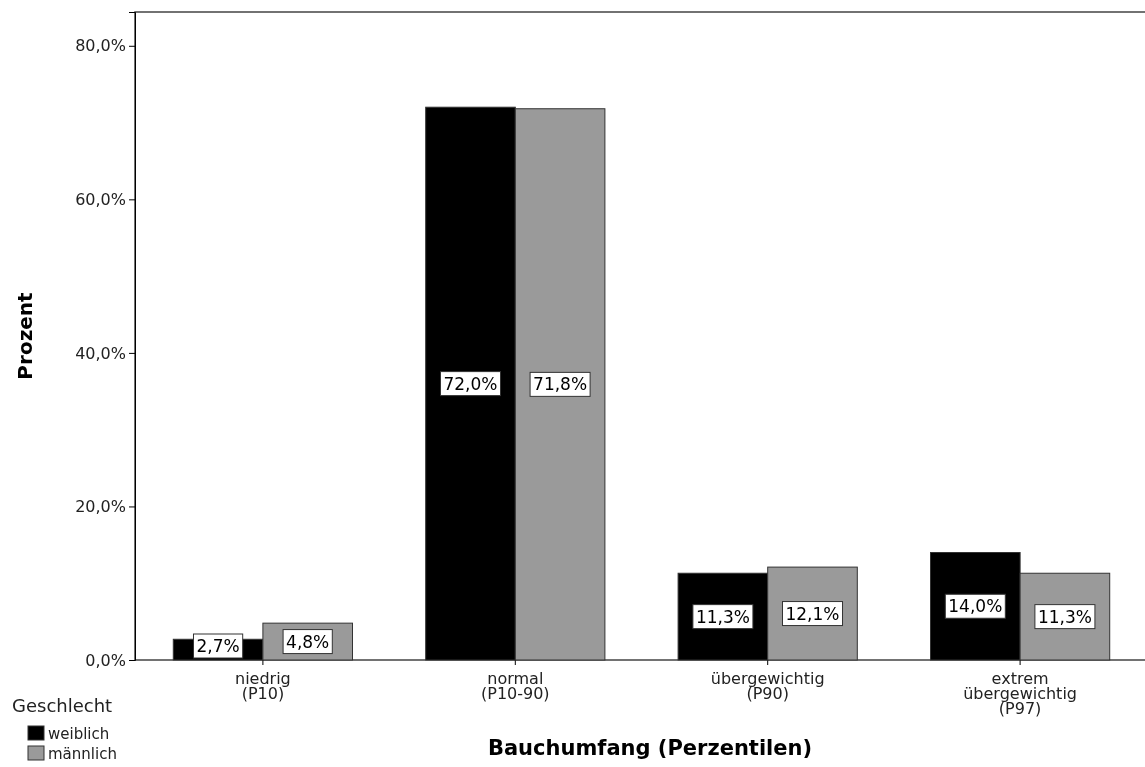 This screenshot has width=1145, height=767. I want to click on x-axis-title: Bauchumfang (Perzentilen), so click(650, 748).